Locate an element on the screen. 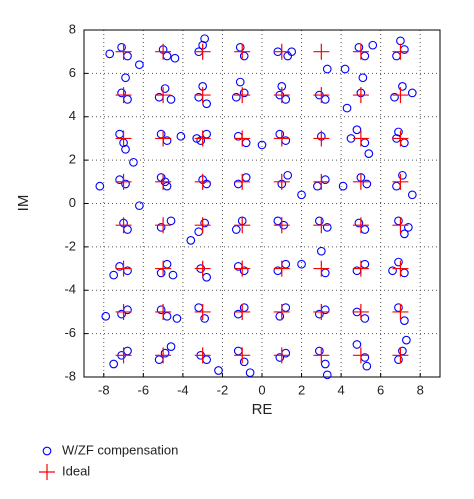 This screenshot has width=474, height=499. x-tick-label: -8 is located at coordinates (104, 389).